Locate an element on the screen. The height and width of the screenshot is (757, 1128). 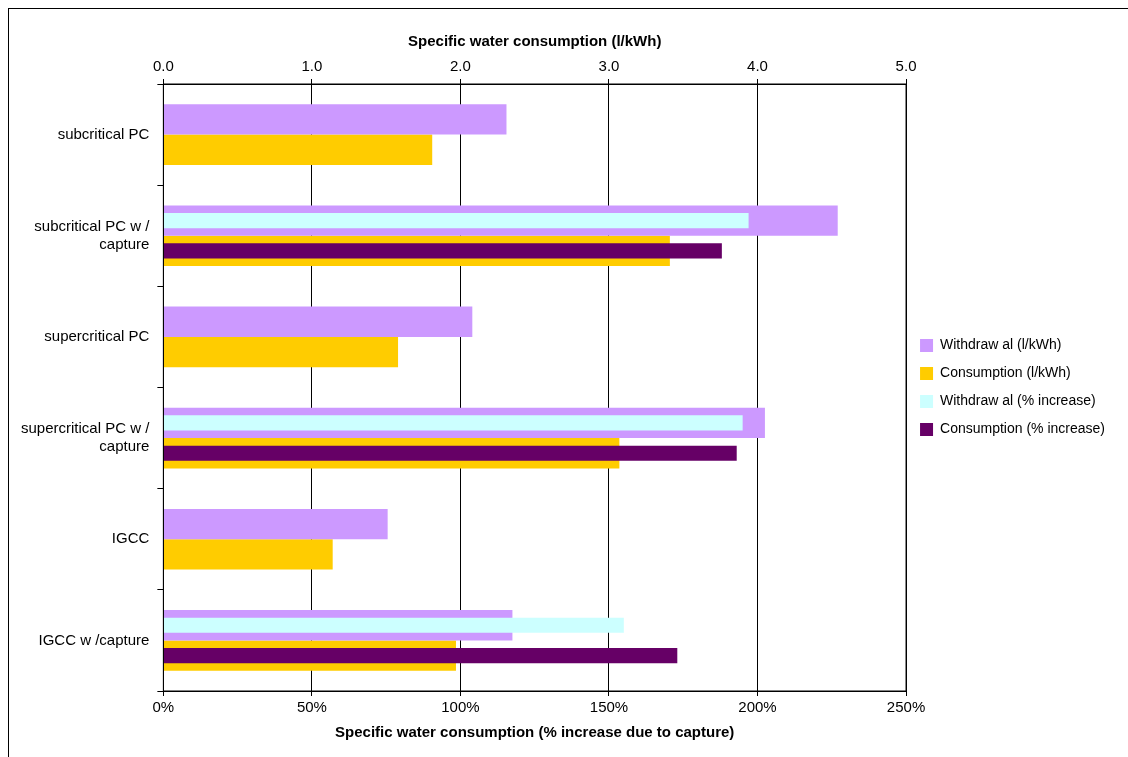
y-tick-label: supercritical PC w / capture is located at coordinates (85, 437).